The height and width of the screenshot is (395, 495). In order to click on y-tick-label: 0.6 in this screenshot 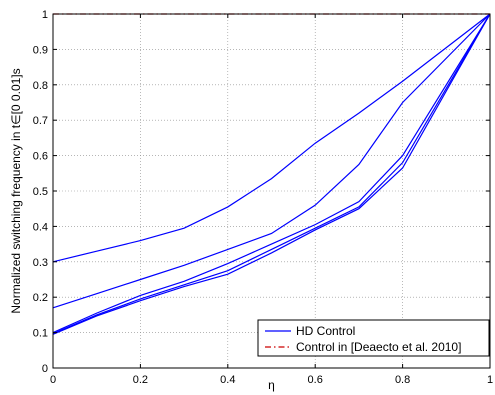, I will do `click(40, 157)`.